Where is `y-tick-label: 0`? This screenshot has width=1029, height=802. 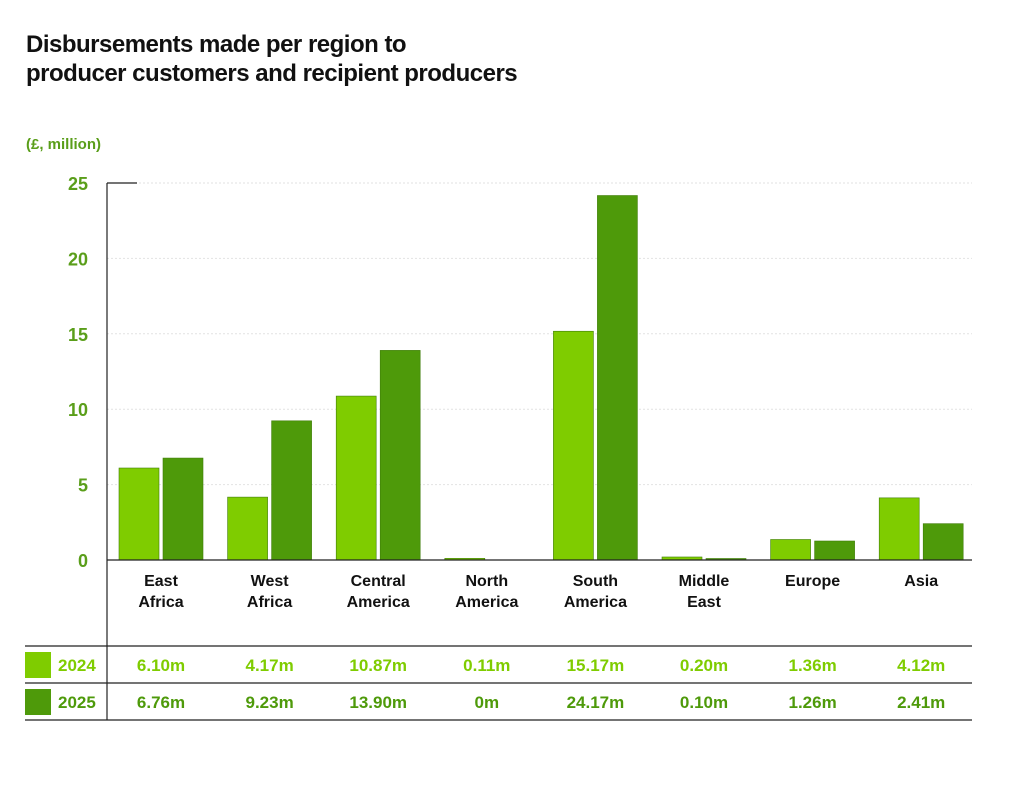
y-tick-label: 0 is located at coordinates (83, 561).